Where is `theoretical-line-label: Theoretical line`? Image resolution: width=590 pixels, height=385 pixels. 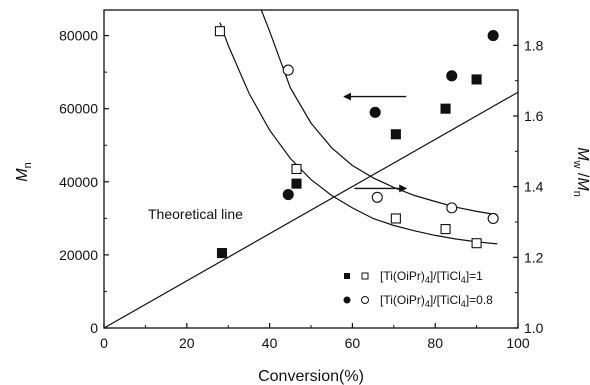 theoretical-line-label: Theoretical line is located at coordinates (195, 214).